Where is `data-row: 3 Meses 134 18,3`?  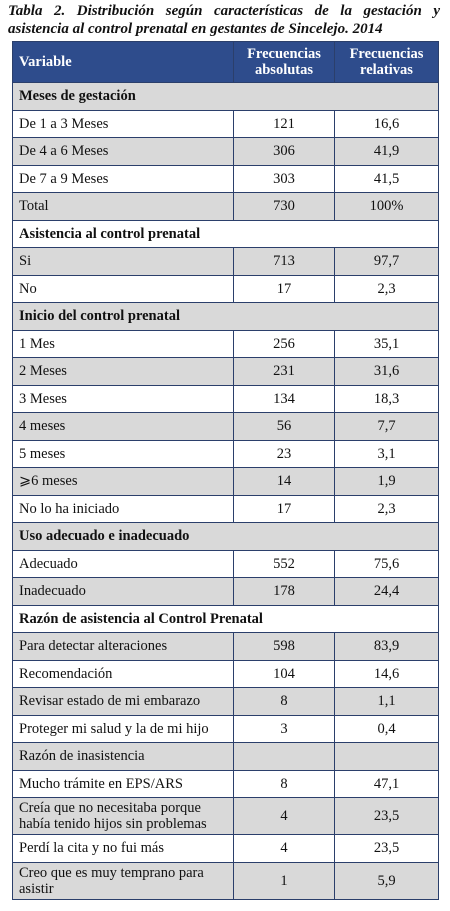
data-row: 3 Meses 134 18,3 is located at coordinates (225, 398).